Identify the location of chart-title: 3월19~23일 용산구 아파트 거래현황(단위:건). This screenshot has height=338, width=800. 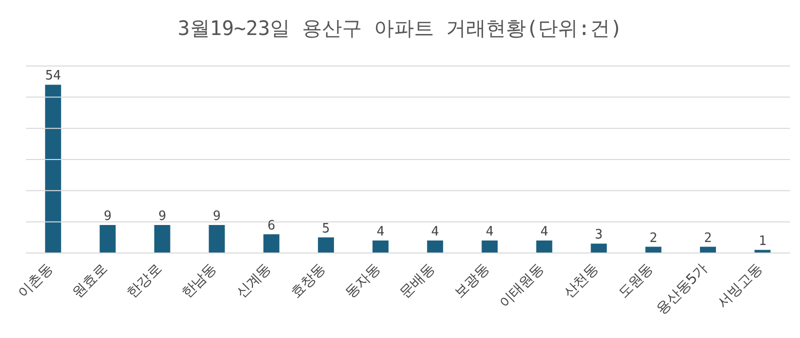
(400, 28).